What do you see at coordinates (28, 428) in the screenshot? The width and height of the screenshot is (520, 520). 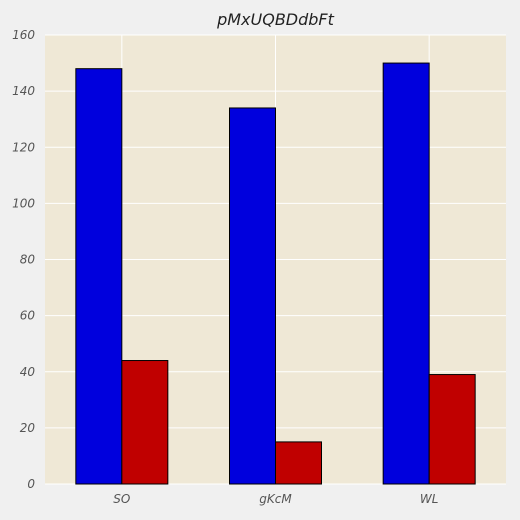 I see `y-tick-label: 20` at bounding box center [28, 428].